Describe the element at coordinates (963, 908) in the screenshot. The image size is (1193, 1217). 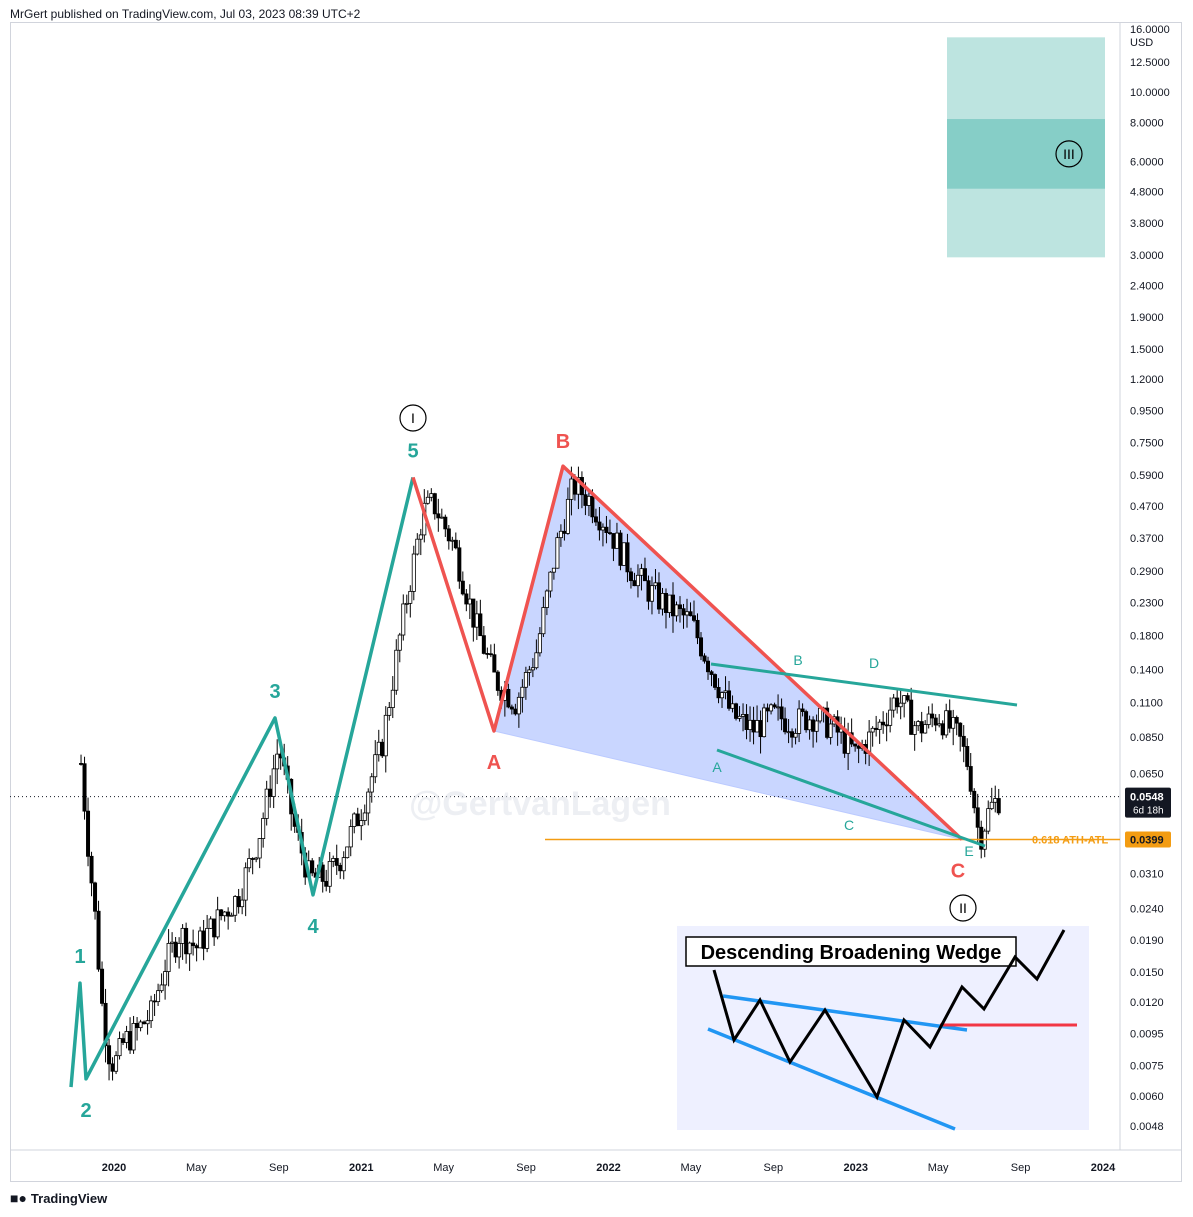
I see `wave-ii-label: II` at that location.